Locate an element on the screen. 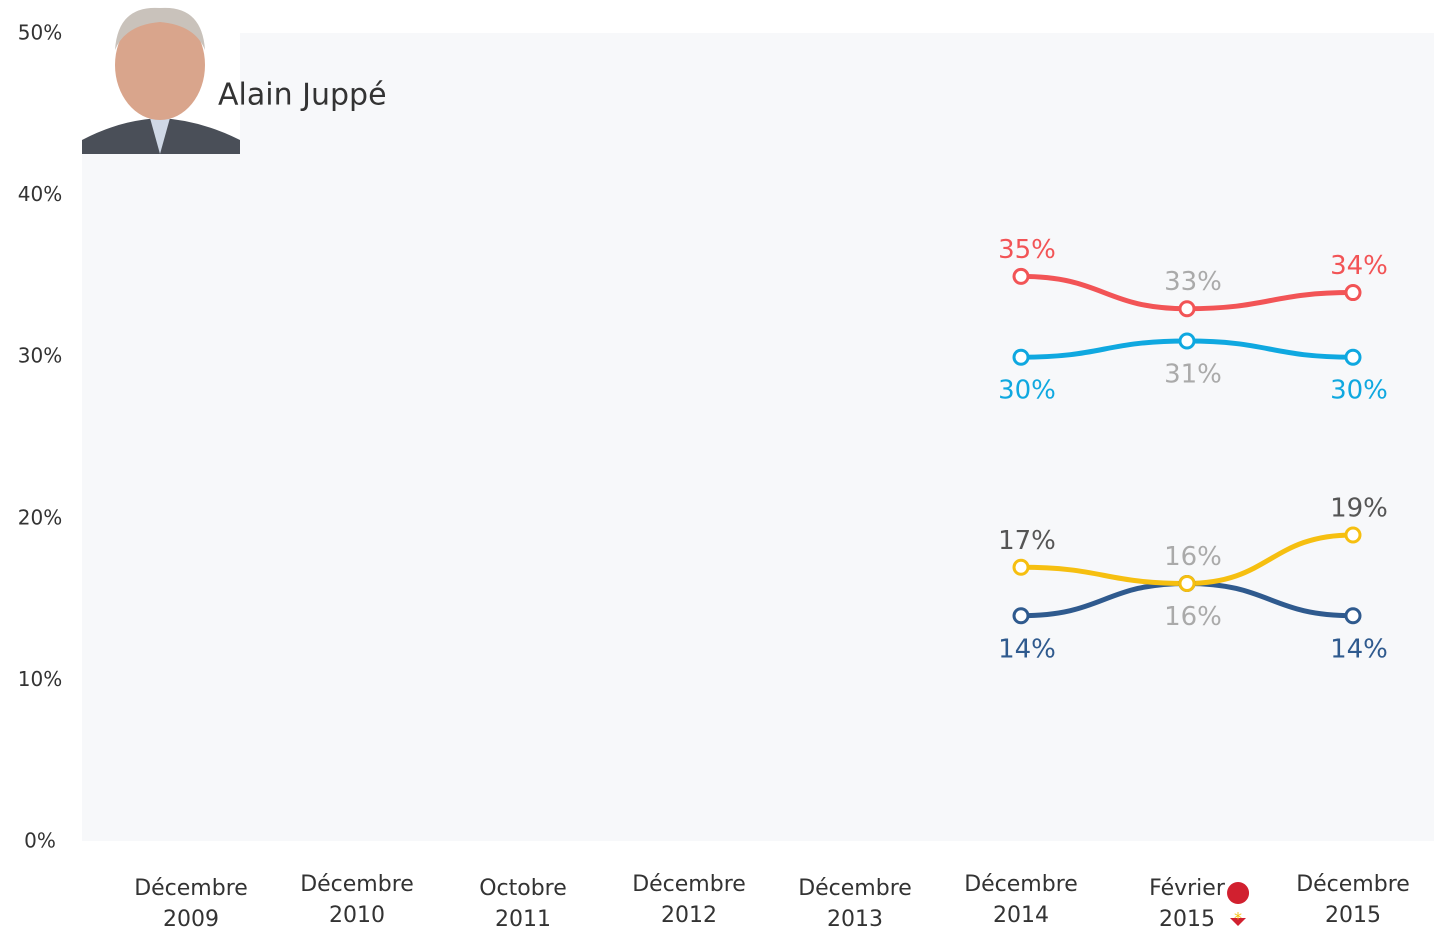 Image resolution: width=1434 pixels, height=933 pixels. data-label: 19% is located at coordinates (1359, 508).